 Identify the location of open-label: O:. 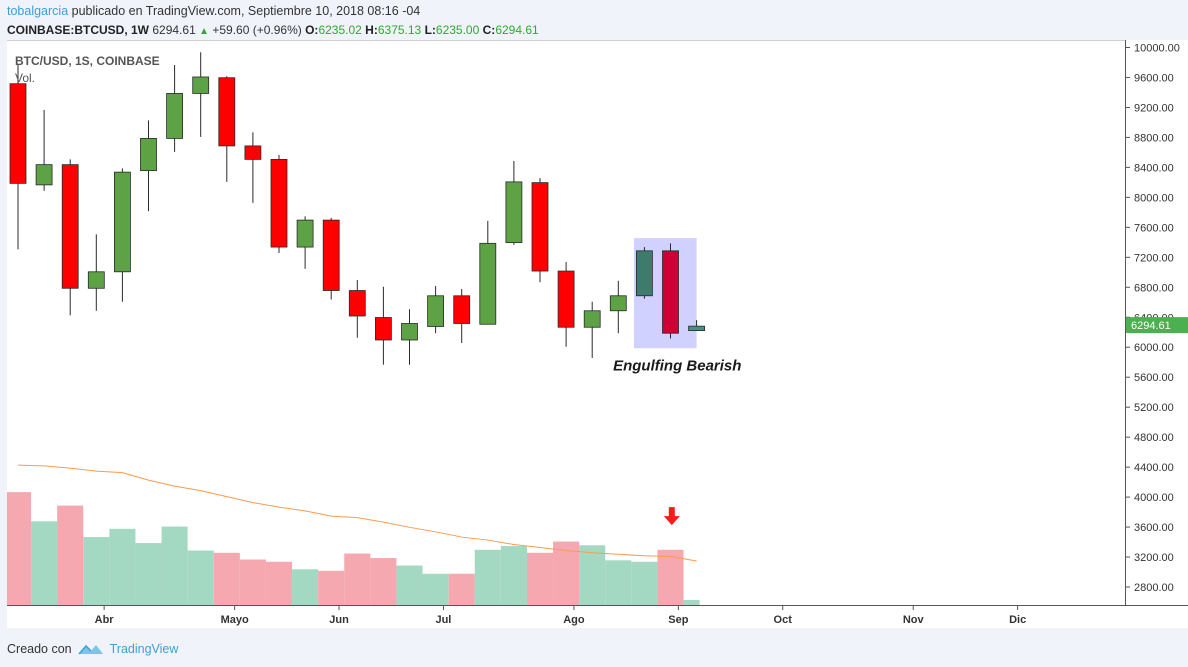
(312, 30).